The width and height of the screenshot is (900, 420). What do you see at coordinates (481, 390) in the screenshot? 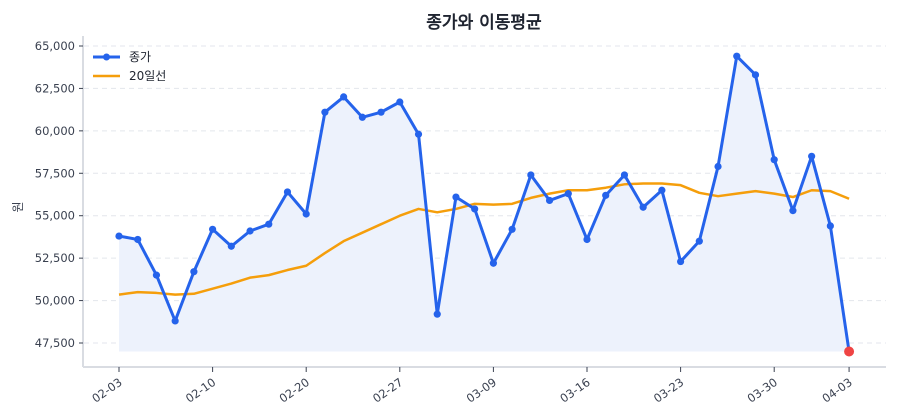
I see `x-tick-label: 03-09` at bounding box center [481, 390].